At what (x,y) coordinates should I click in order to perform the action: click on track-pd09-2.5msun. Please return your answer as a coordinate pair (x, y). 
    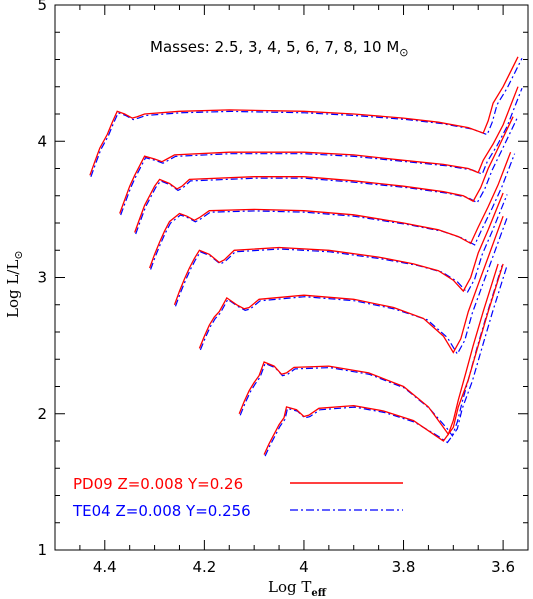
    Looking at the image, I should click on (383, 359).